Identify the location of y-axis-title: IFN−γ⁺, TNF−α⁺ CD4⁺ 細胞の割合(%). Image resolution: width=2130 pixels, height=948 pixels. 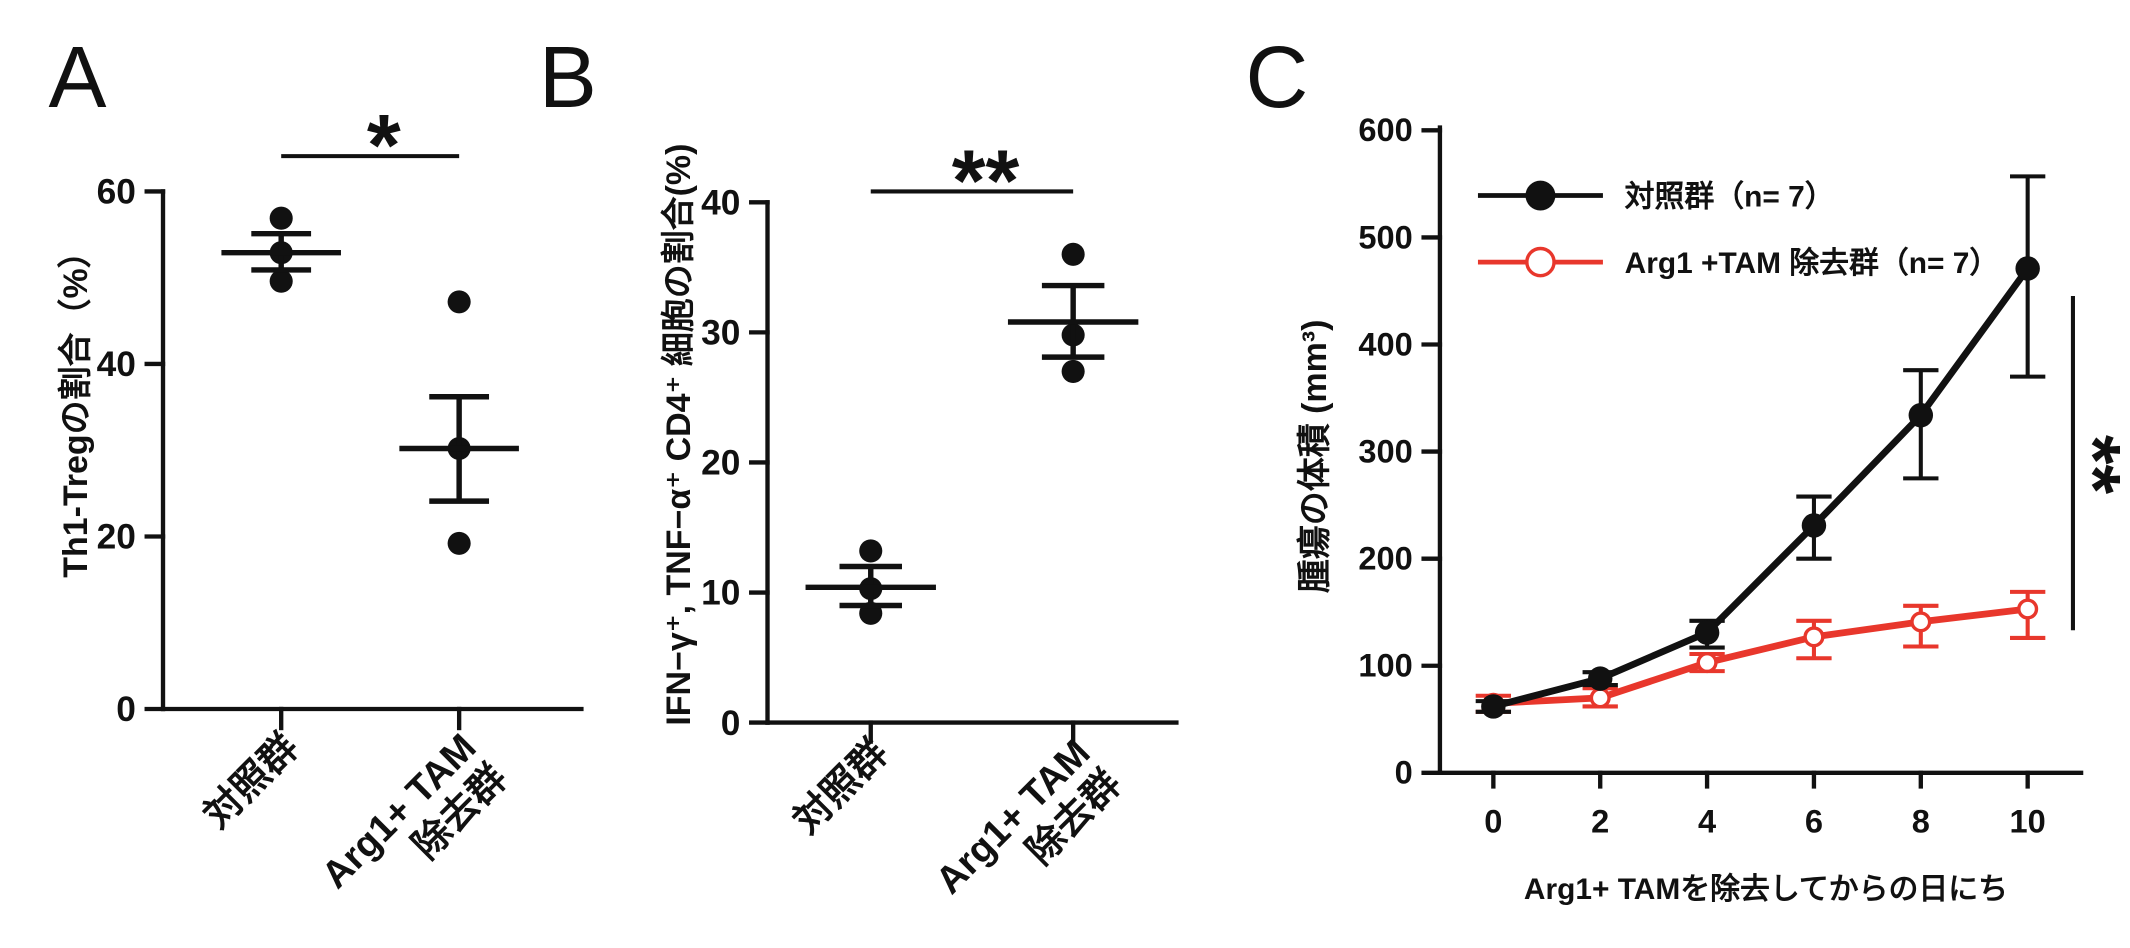
(679, 435).